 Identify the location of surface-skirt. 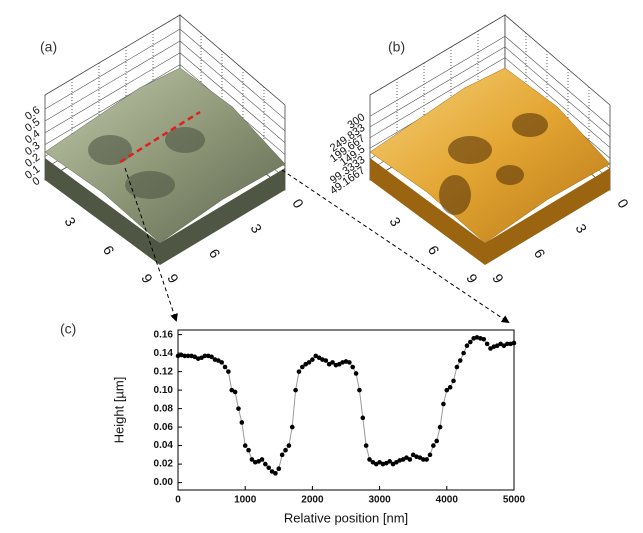
(490, 211).